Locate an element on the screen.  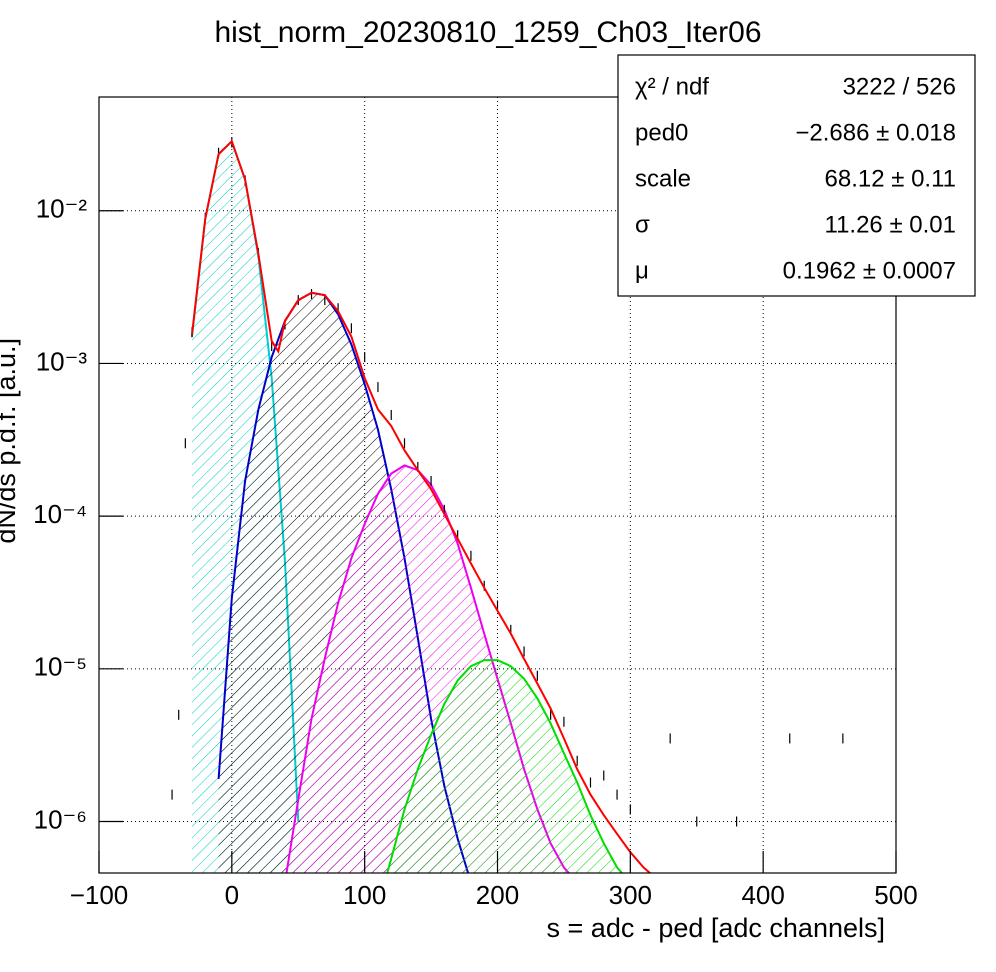
stat-value: 3222 / 526 is located at coordinates (899, 86).